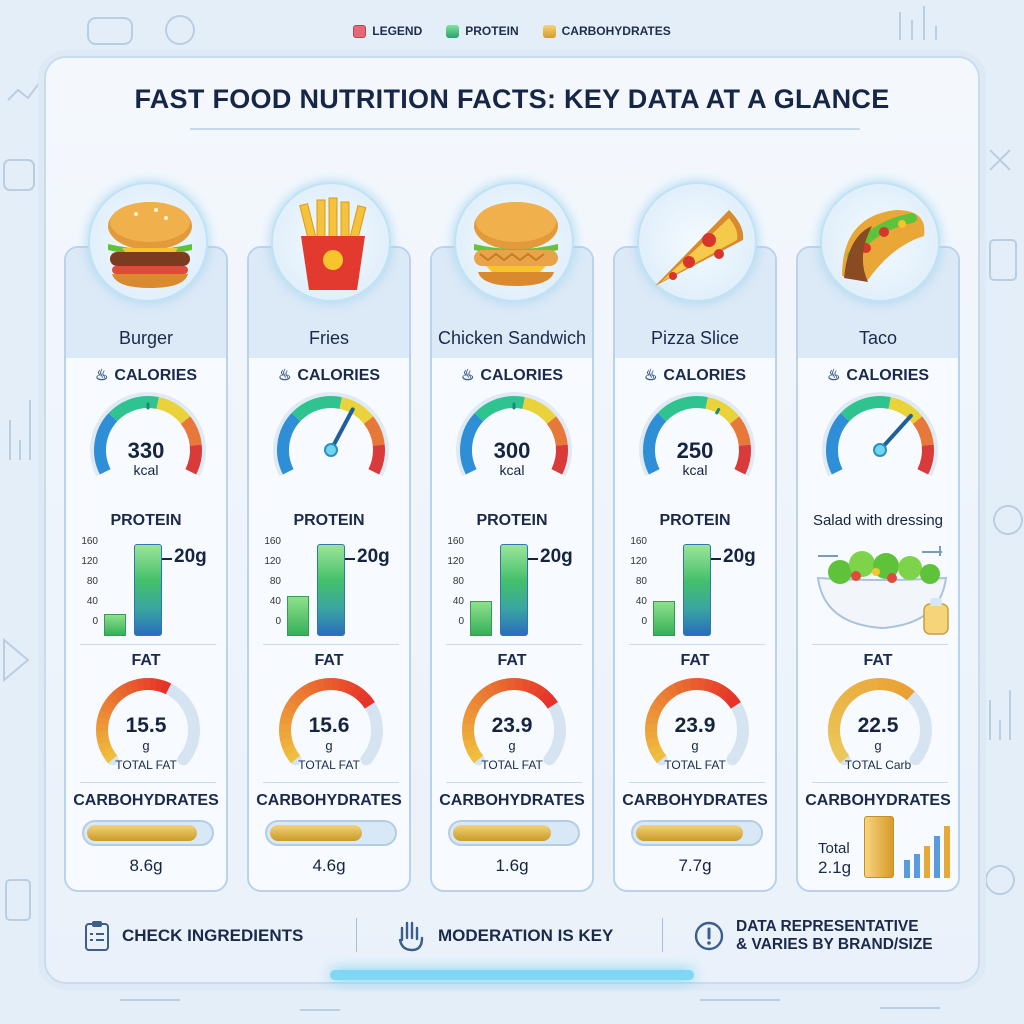  Describe the element at coordinates (504, 936) in the screenshot. I see `footer-moderation: MODERATION IS KEY` at that location.